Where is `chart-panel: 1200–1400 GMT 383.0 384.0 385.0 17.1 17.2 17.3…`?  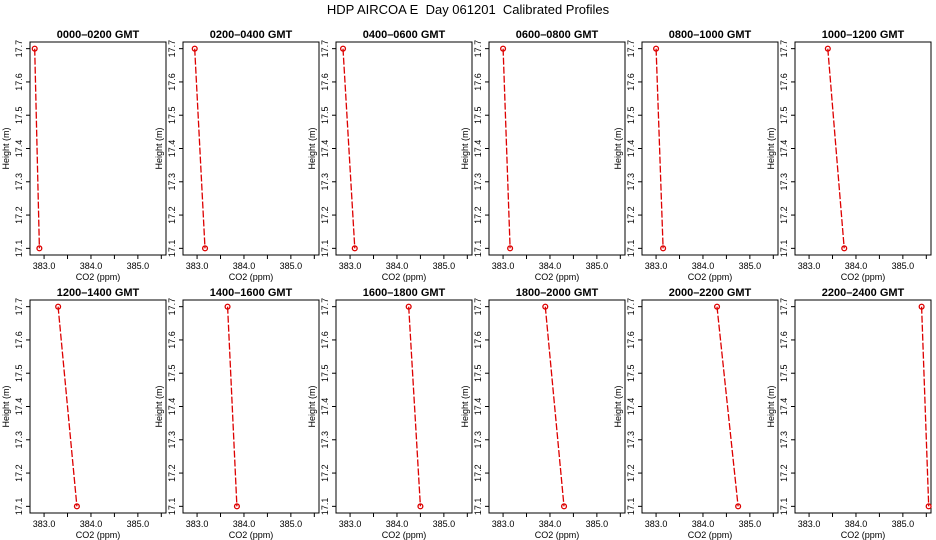
chart-panel: 1200–1400 GMT 383.0 384.0 385.0 17.1 17.2 17.3… is located at coordinates (84, 413).